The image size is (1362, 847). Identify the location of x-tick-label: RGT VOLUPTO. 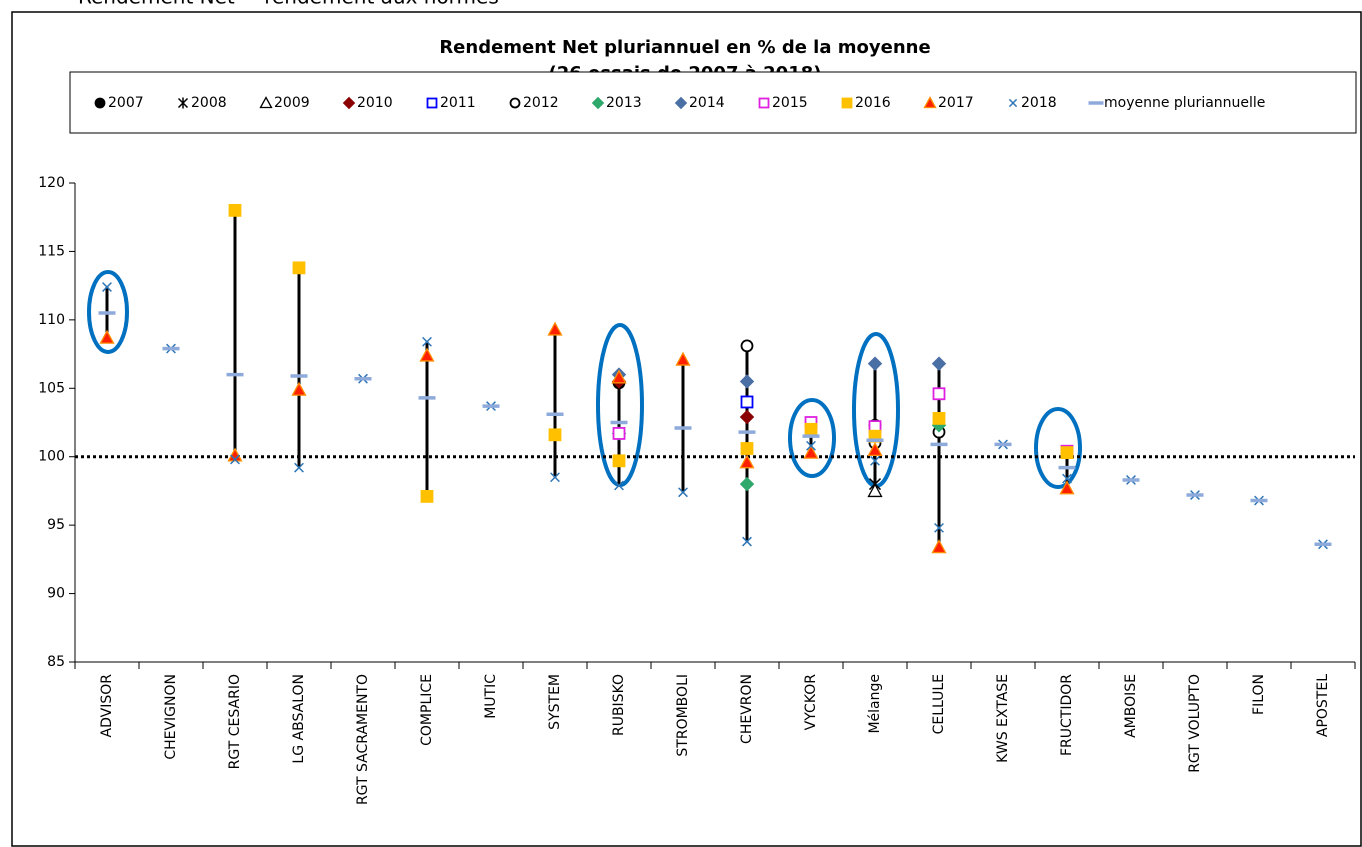
(1195, 723).